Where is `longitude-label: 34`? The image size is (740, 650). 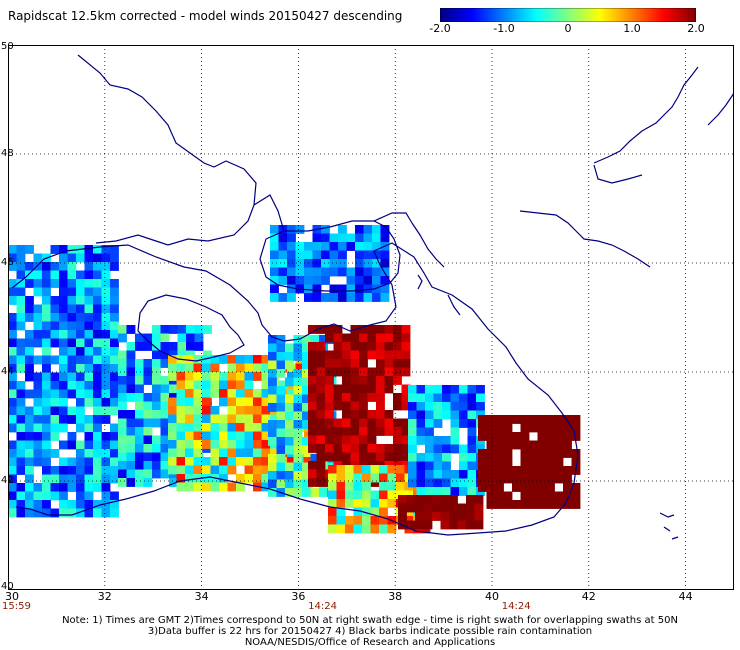 longitude-label: 34 is located at coordinates (201, 596).